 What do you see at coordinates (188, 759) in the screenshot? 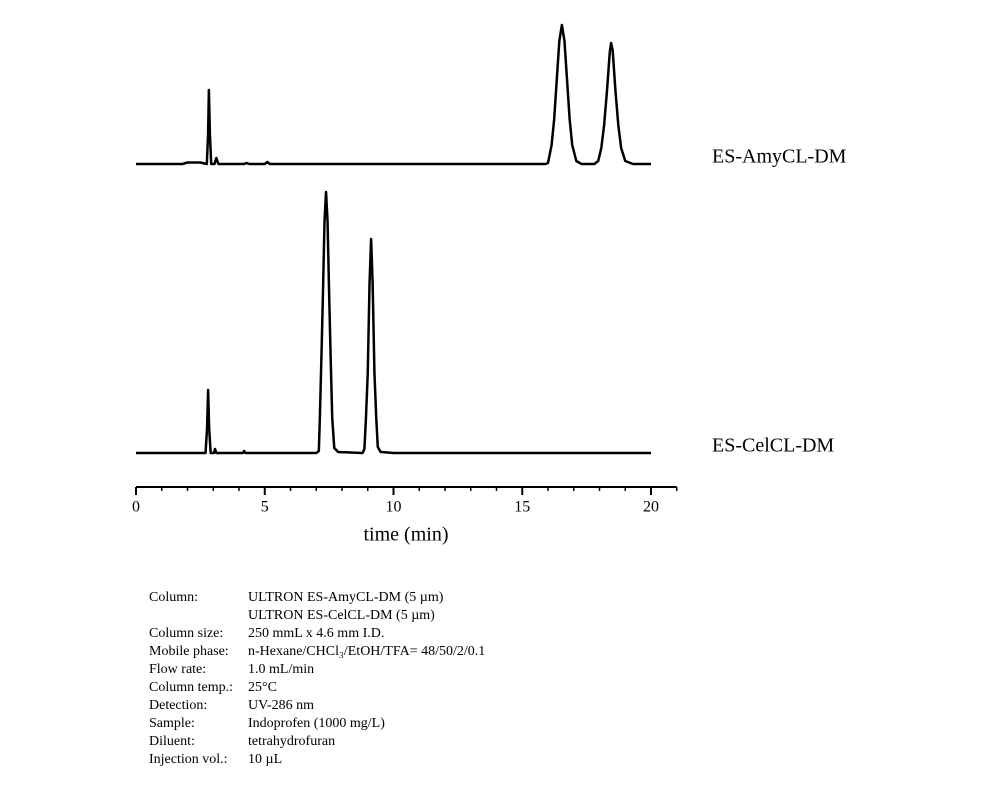
I see `condition-label: Injection vol.:` at bounding box center [188, 759].